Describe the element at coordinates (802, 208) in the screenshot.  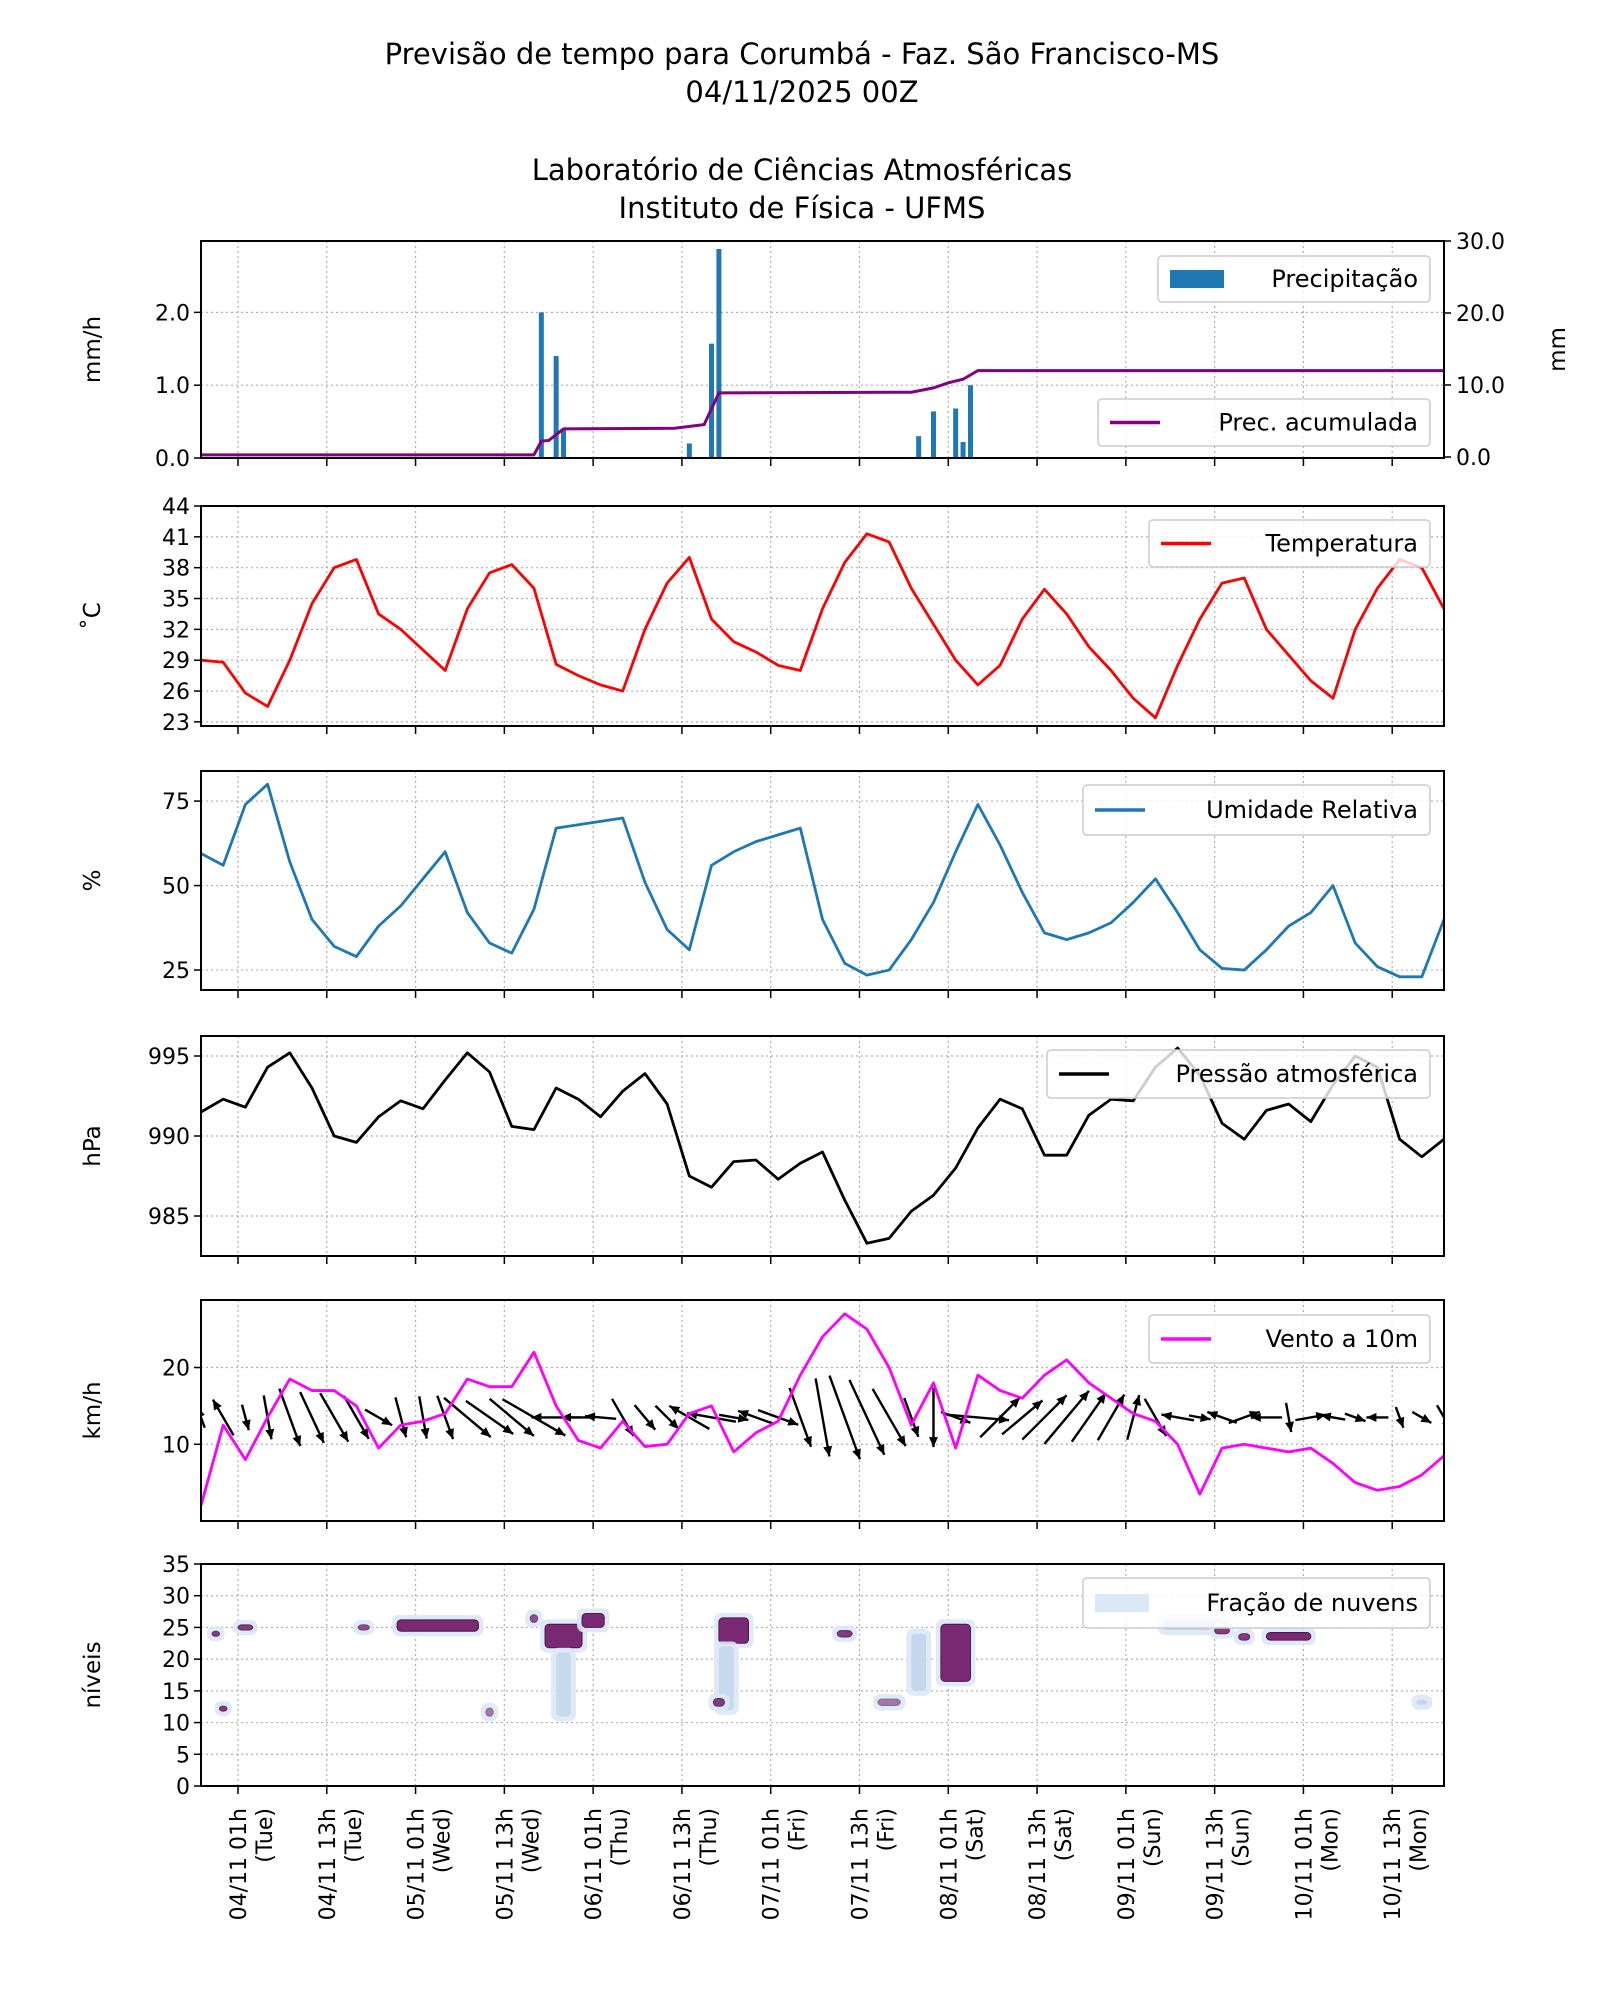
I see `title-line-4: Instituto de Física - UFMS` at that location.